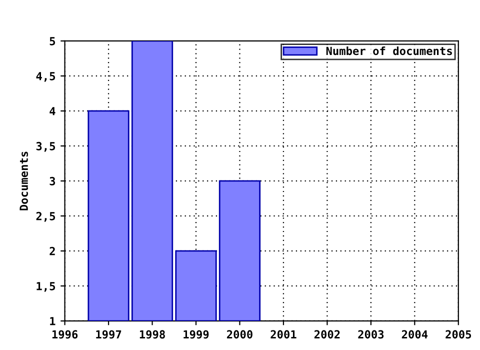 The height and width of the screenshot is (350, 480). What do you see at coordinates (46, 77) in the screenshot?
I see `y-tick-label: 4,5` at bounding box center [46, 77].